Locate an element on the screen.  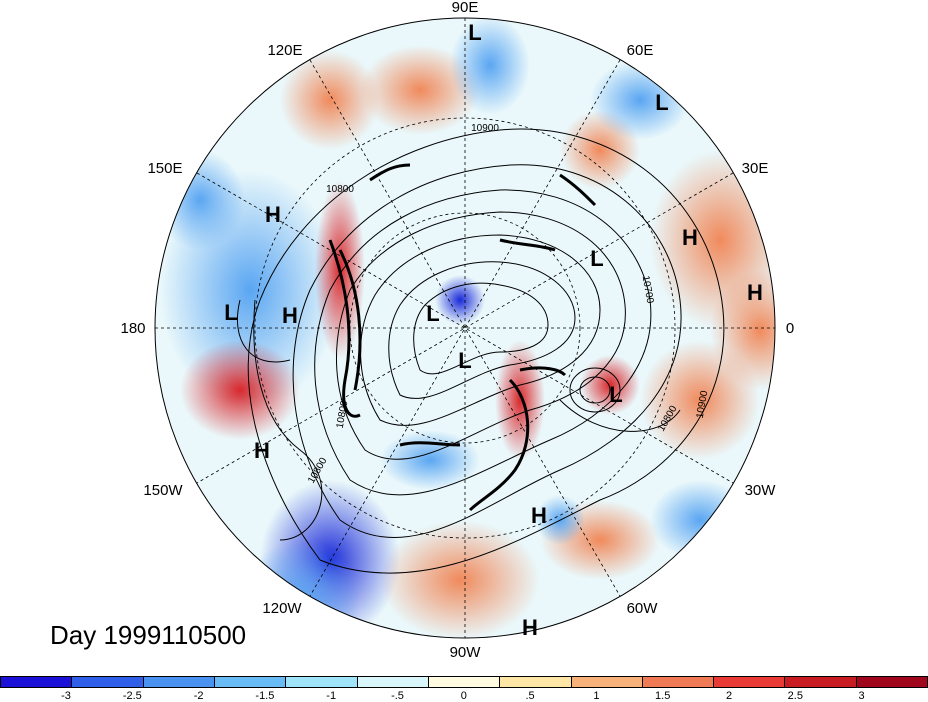
colorbar-ticks: -3 -2.5 -2 -1.5 -1 -.5 0 .5 1 1.5 2 2.5 3 is located at coordinates (464, 696).